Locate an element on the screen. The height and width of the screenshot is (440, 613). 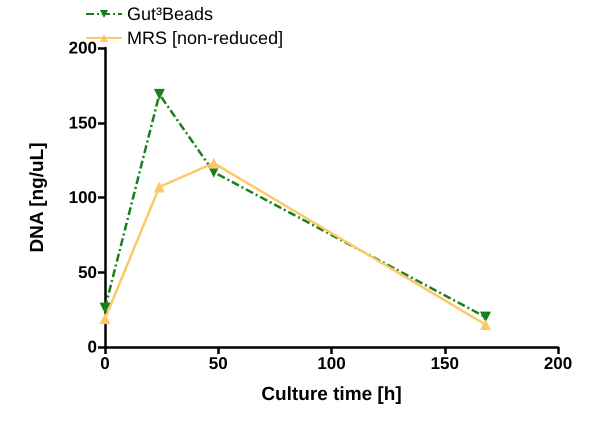
x-tick-label: 0 is located at coordinates (105, 363).